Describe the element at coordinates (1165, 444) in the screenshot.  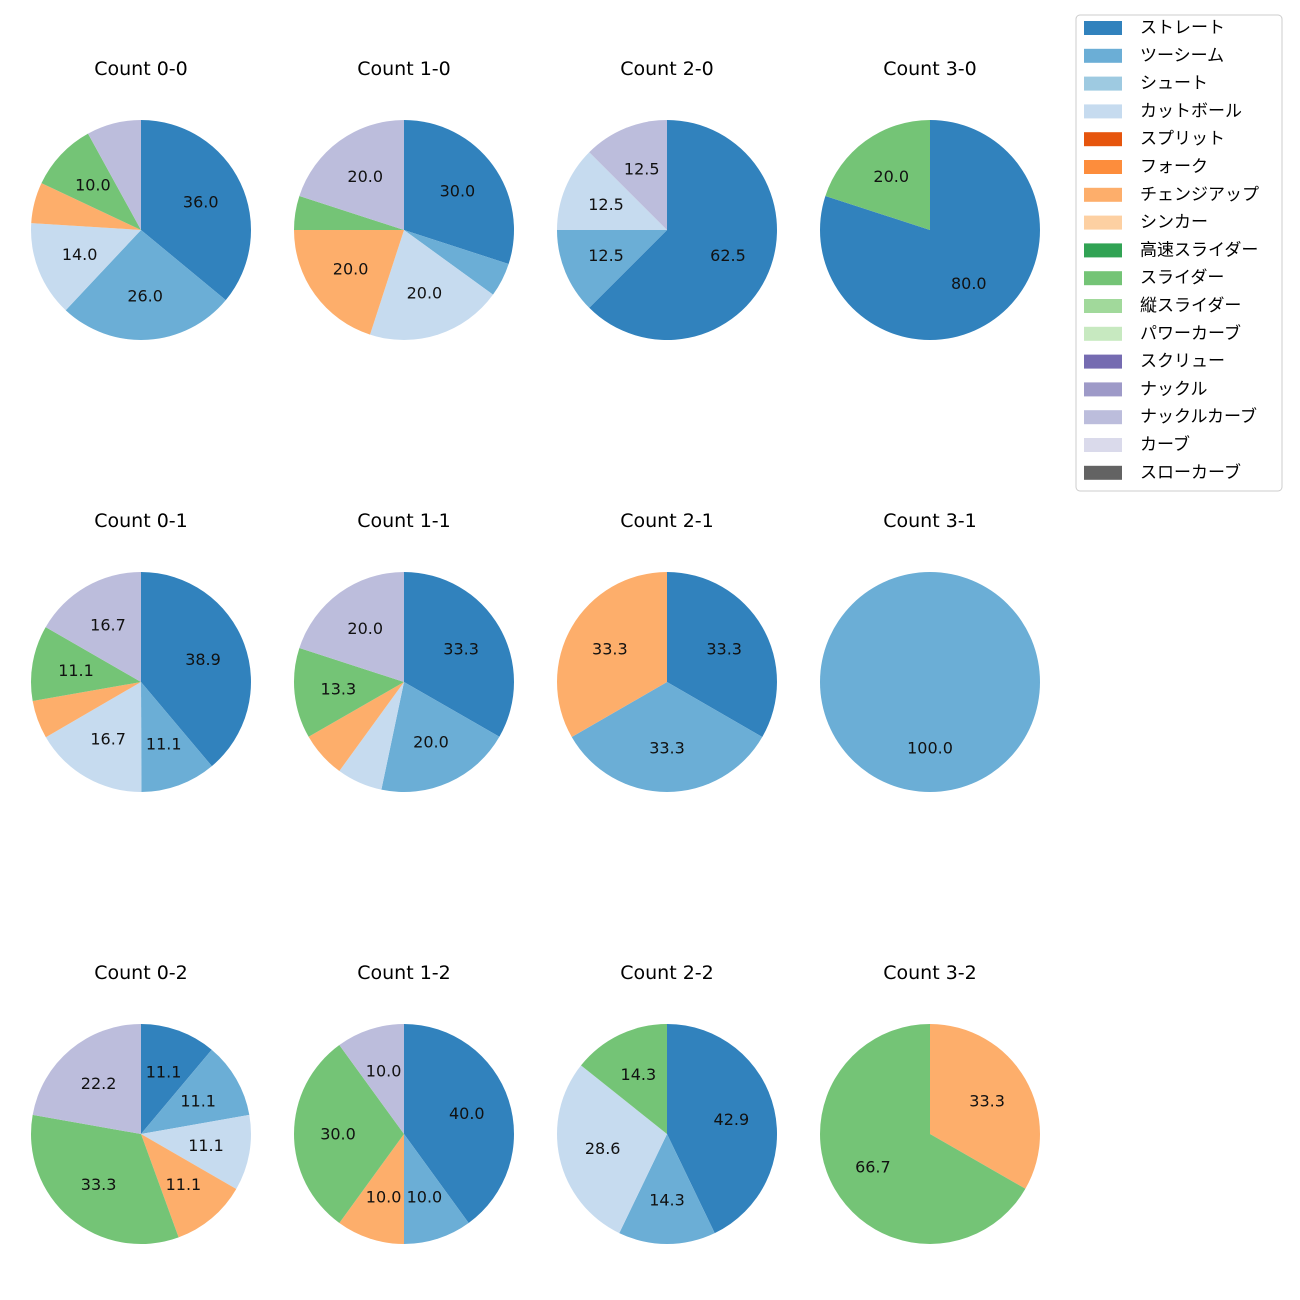
I see `legend-label: カーブ` at that location.